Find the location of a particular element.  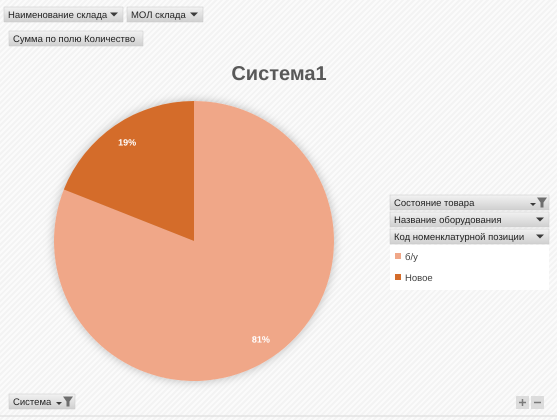

field-button: Система is located at coordinates (42, 402).